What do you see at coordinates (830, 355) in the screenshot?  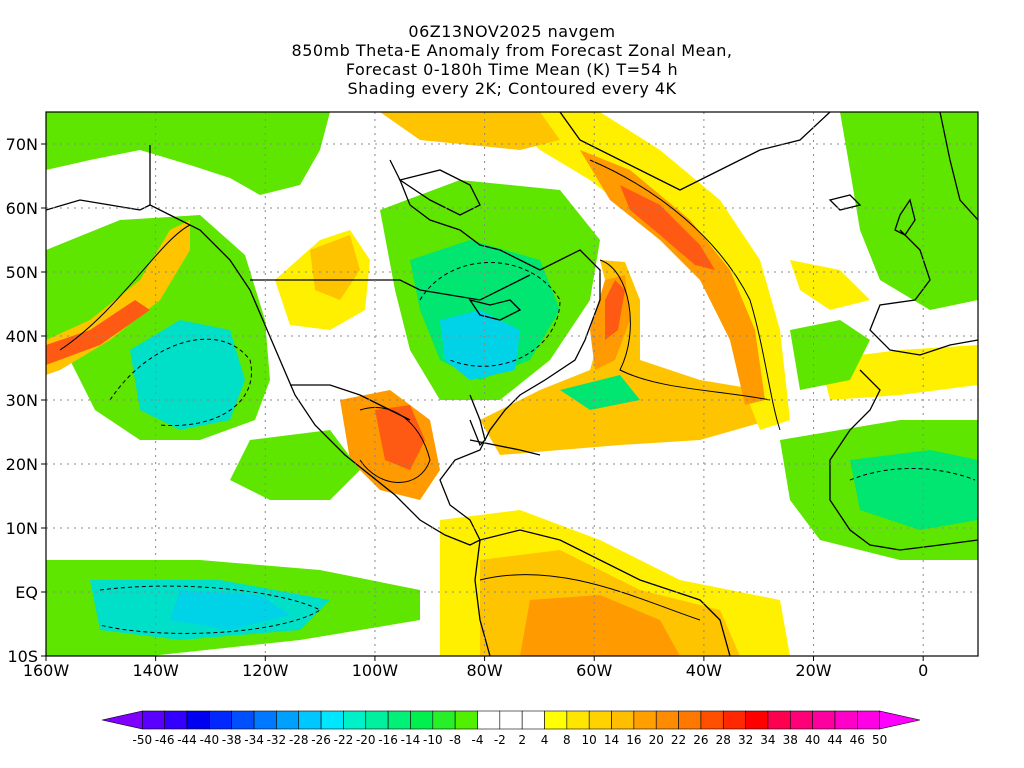 I see `mid-atlantic-green` at bounding box center [830, 355].